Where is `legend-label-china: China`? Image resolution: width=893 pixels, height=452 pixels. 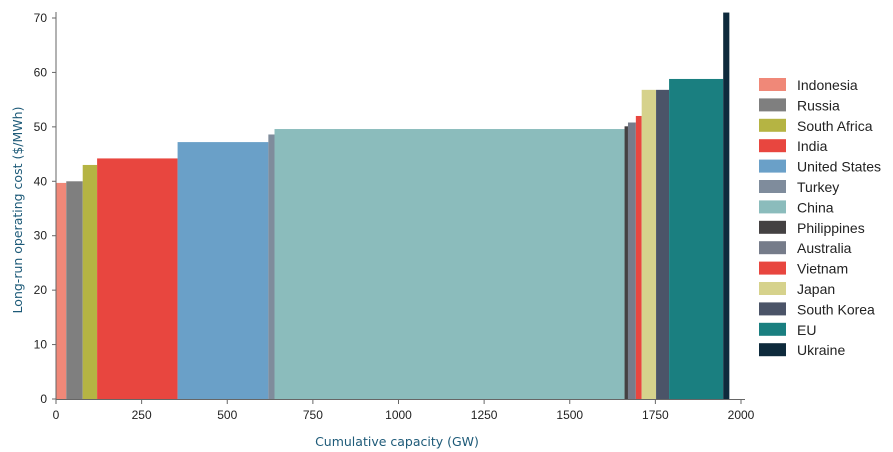 legend-label-china: China is located at coordinates (815, 207).